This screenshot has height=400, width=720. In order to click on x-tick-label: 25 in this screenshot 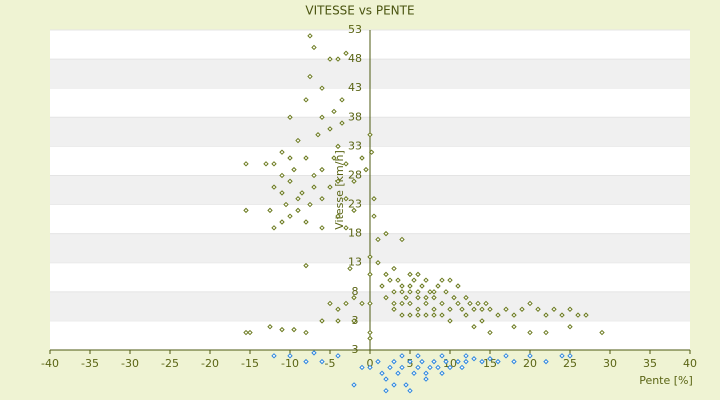, I will do `click(570, 363)`.